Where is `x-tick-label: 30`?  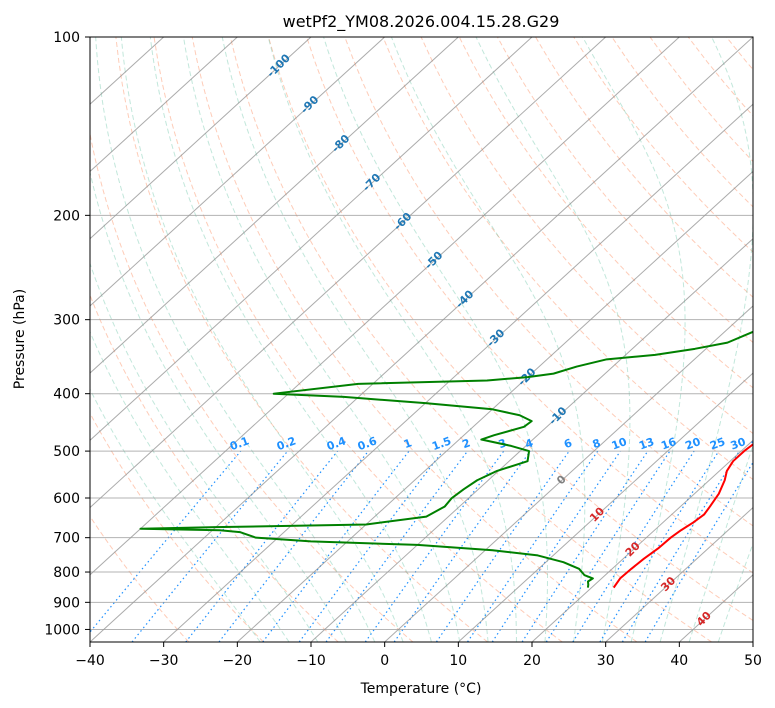 x-tick-label: 30 is located at coordinates (606, 661).